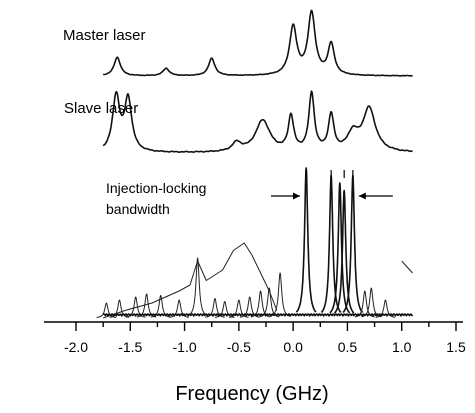 Image resolution: width=475 pixels, height=413 pixels. I want to click on x-tick-label: -1.5, so click(130, 347).